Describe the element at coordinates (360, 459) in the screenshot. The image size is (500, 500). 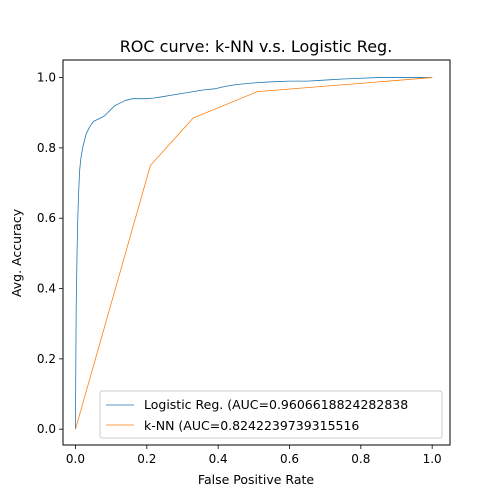
I see `x-tick-label: 0.8` at that location.